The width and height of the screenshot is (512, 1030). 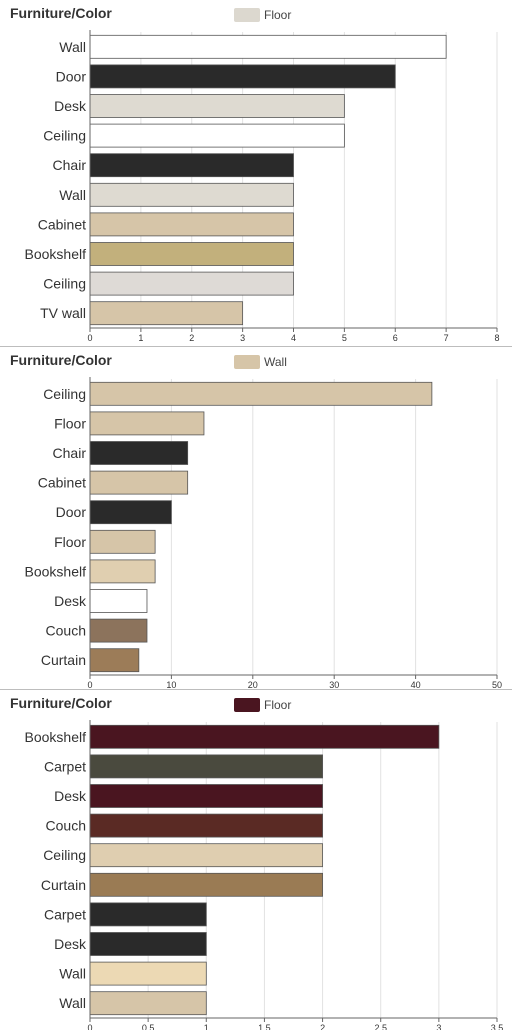 I want to click on x-tick-label: 4, so click(x=293, y=338).